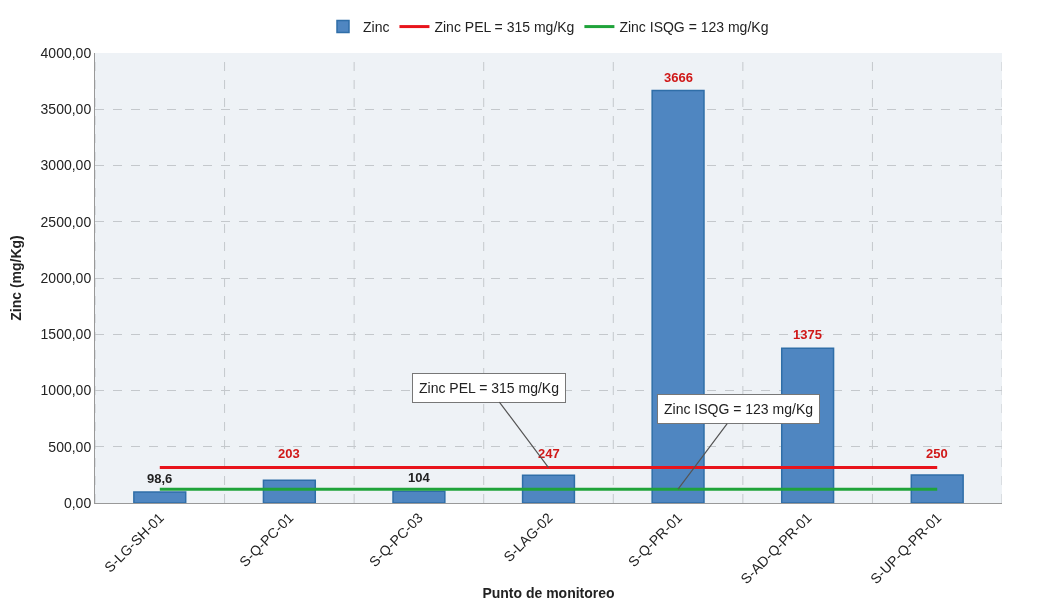 The image size is (1062, 615). What do you see at coordinates (70, 446) in the screenshot?
I see `y-tick-label: 500,00` at bounding box center [70, 446].